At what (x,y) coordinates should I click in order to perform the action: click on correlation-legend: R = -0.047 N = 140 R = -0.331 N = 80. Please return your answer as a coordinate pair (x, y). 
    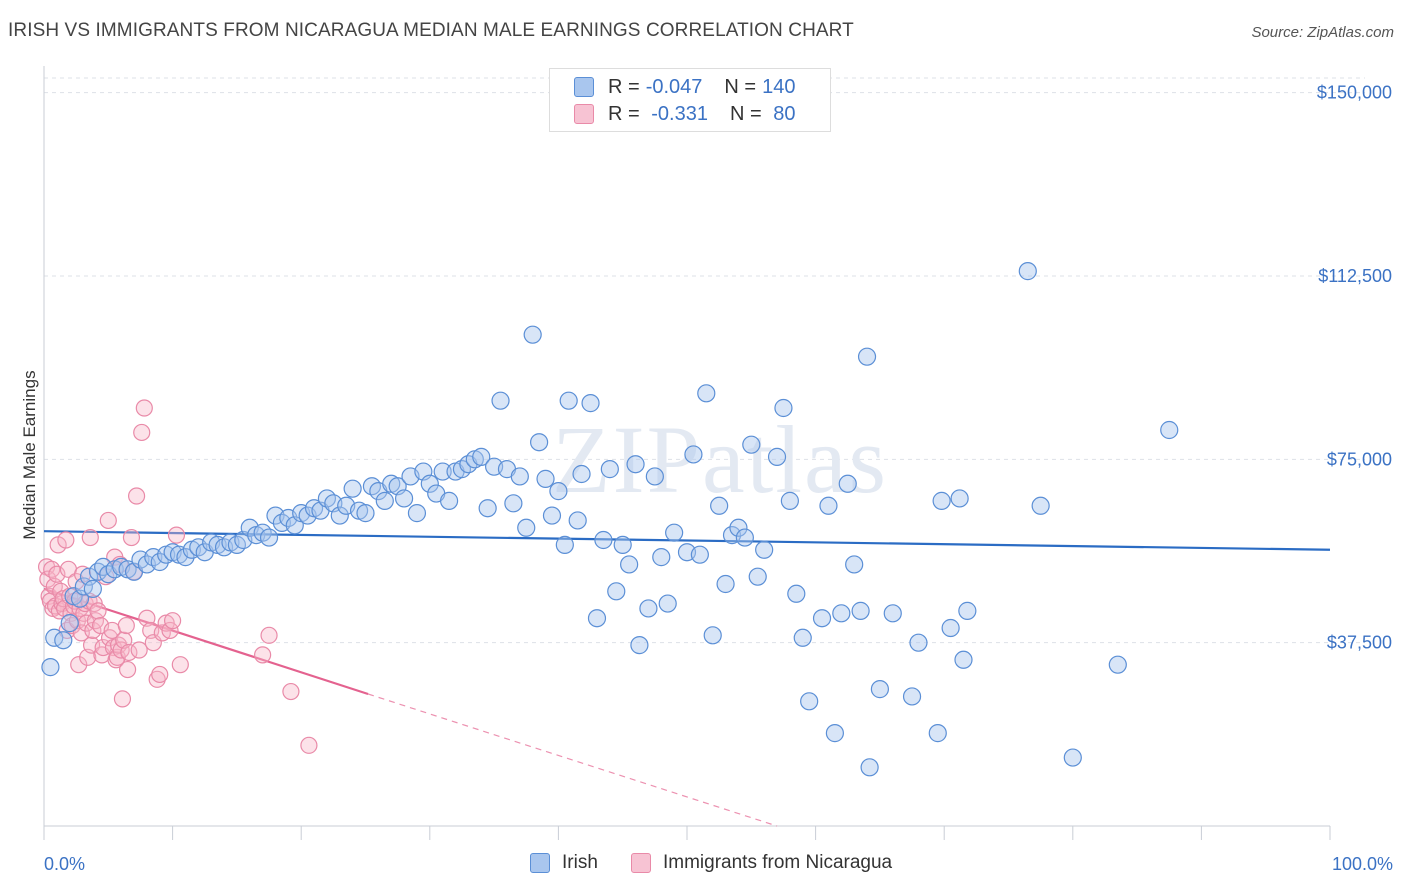
    Looking at the image, I should click on (690, 100).